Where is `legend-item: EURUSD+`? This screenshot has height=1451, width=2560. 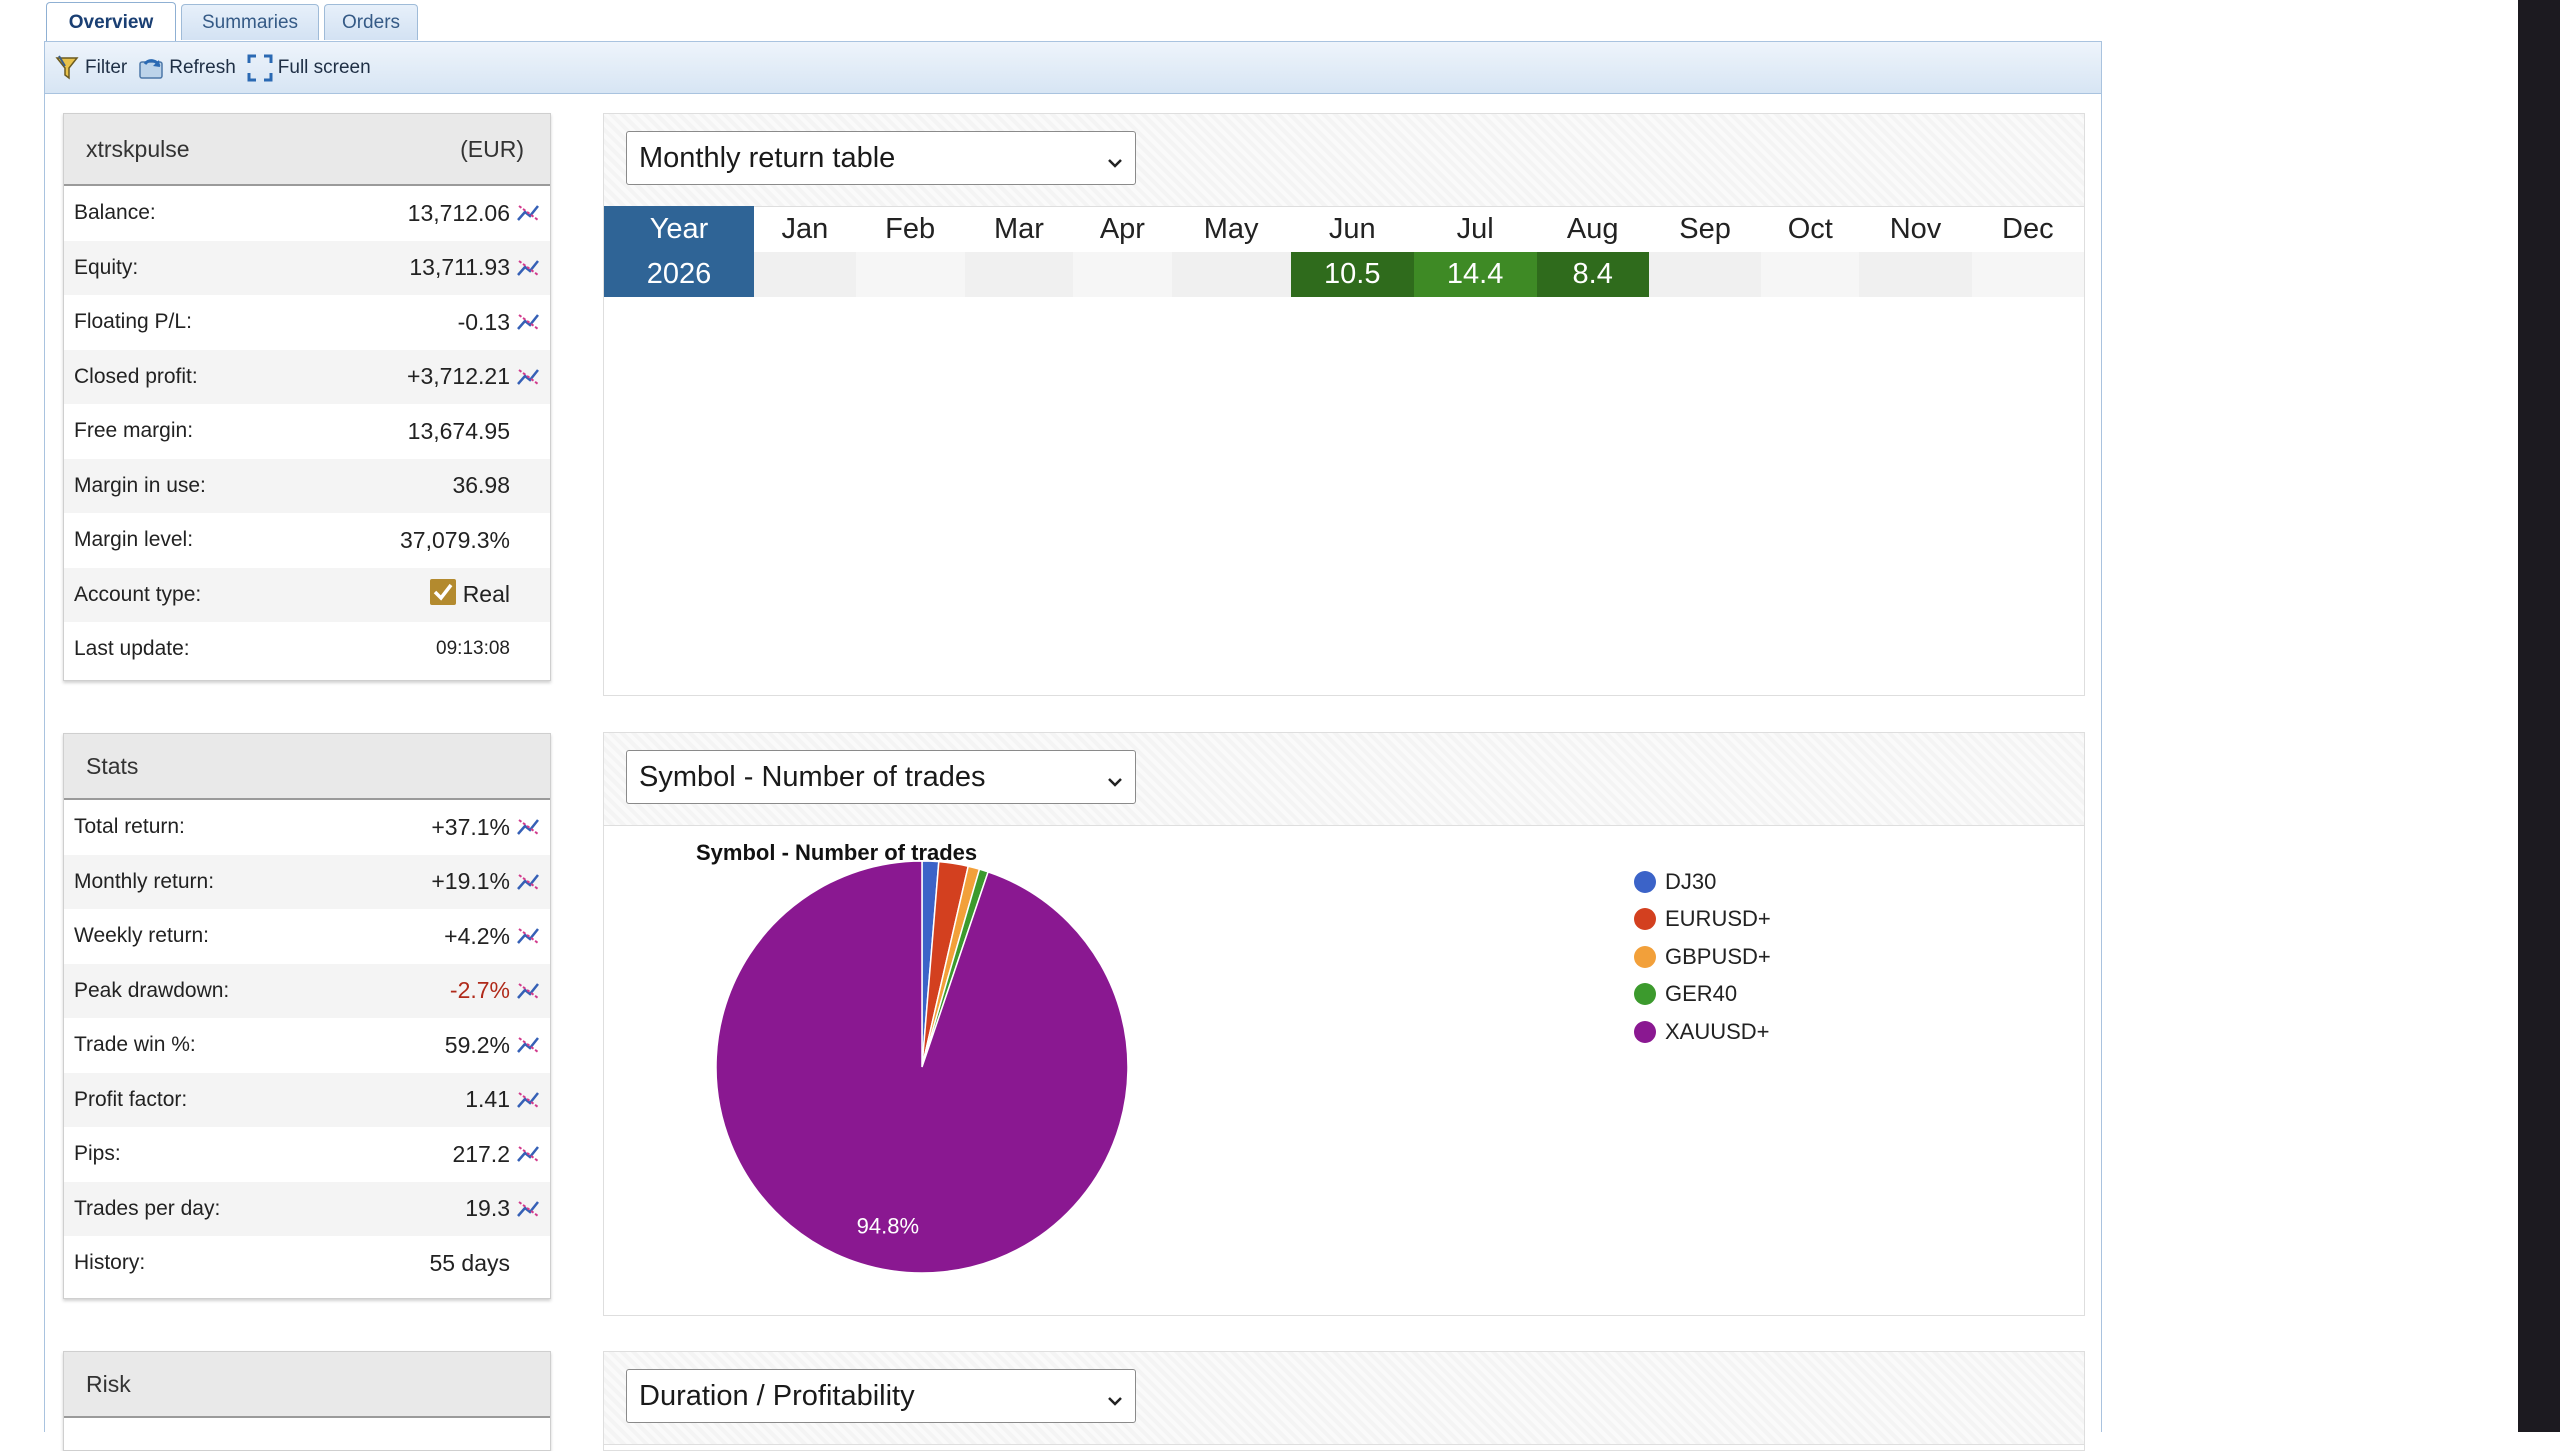
legend-item: EURUSD+ is located at coordinates (1702, 920).